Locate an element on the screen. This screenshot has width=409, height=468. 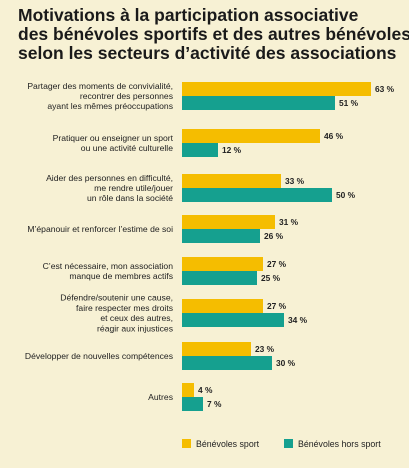
value-label-sport: 31 % is located at coordinates (289, 222).